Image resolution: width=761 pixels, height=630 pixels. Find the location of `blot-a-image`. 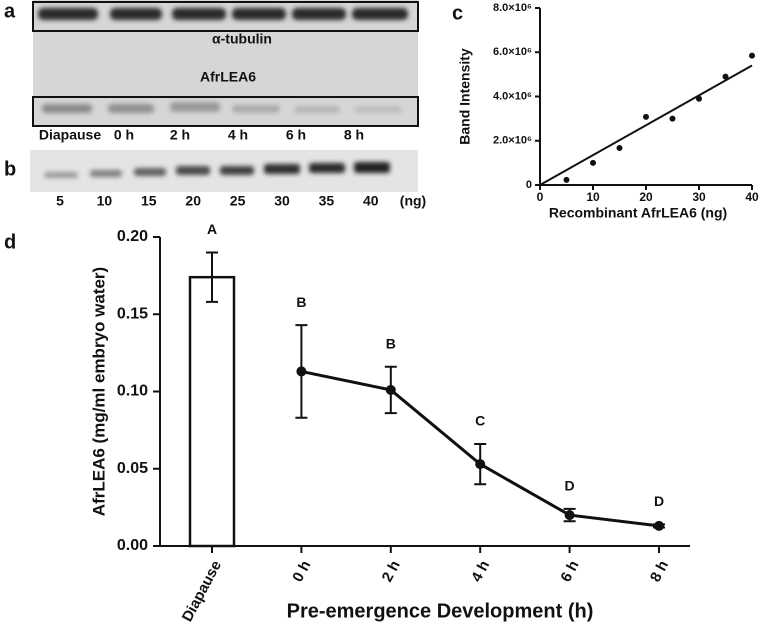

blot-a-image is located at coordinates (225, 63).